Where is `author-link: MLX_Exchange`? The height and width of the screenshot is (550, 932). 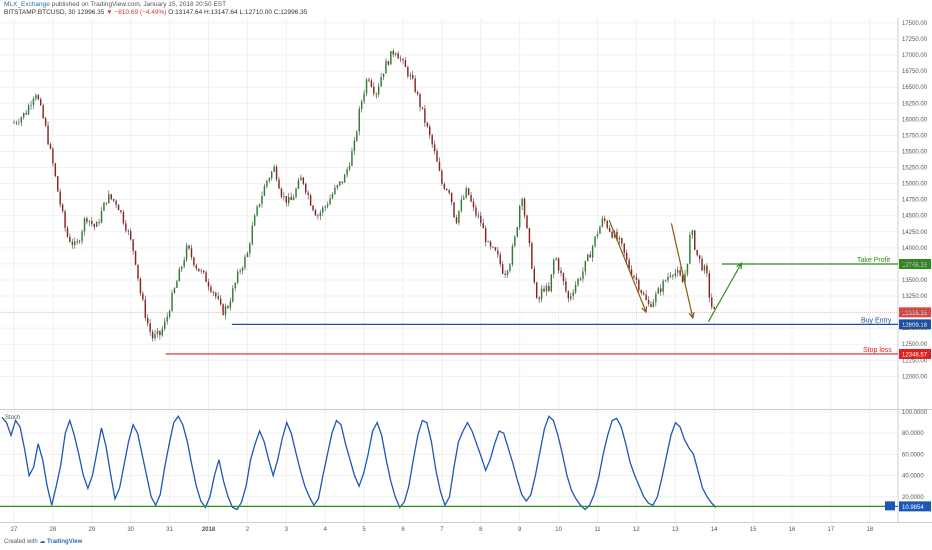
author-link: MLX_Exchange is located at coordinates (27, 4).